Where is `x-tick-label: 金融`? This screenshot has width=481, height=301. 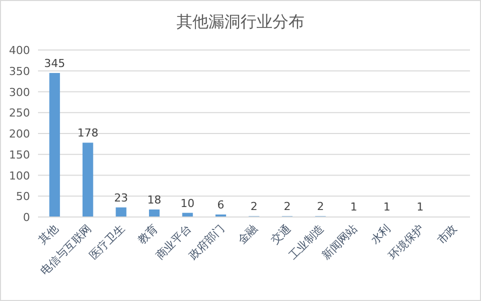
x-tick-label: 金融 is located at coordinates (247, 234).